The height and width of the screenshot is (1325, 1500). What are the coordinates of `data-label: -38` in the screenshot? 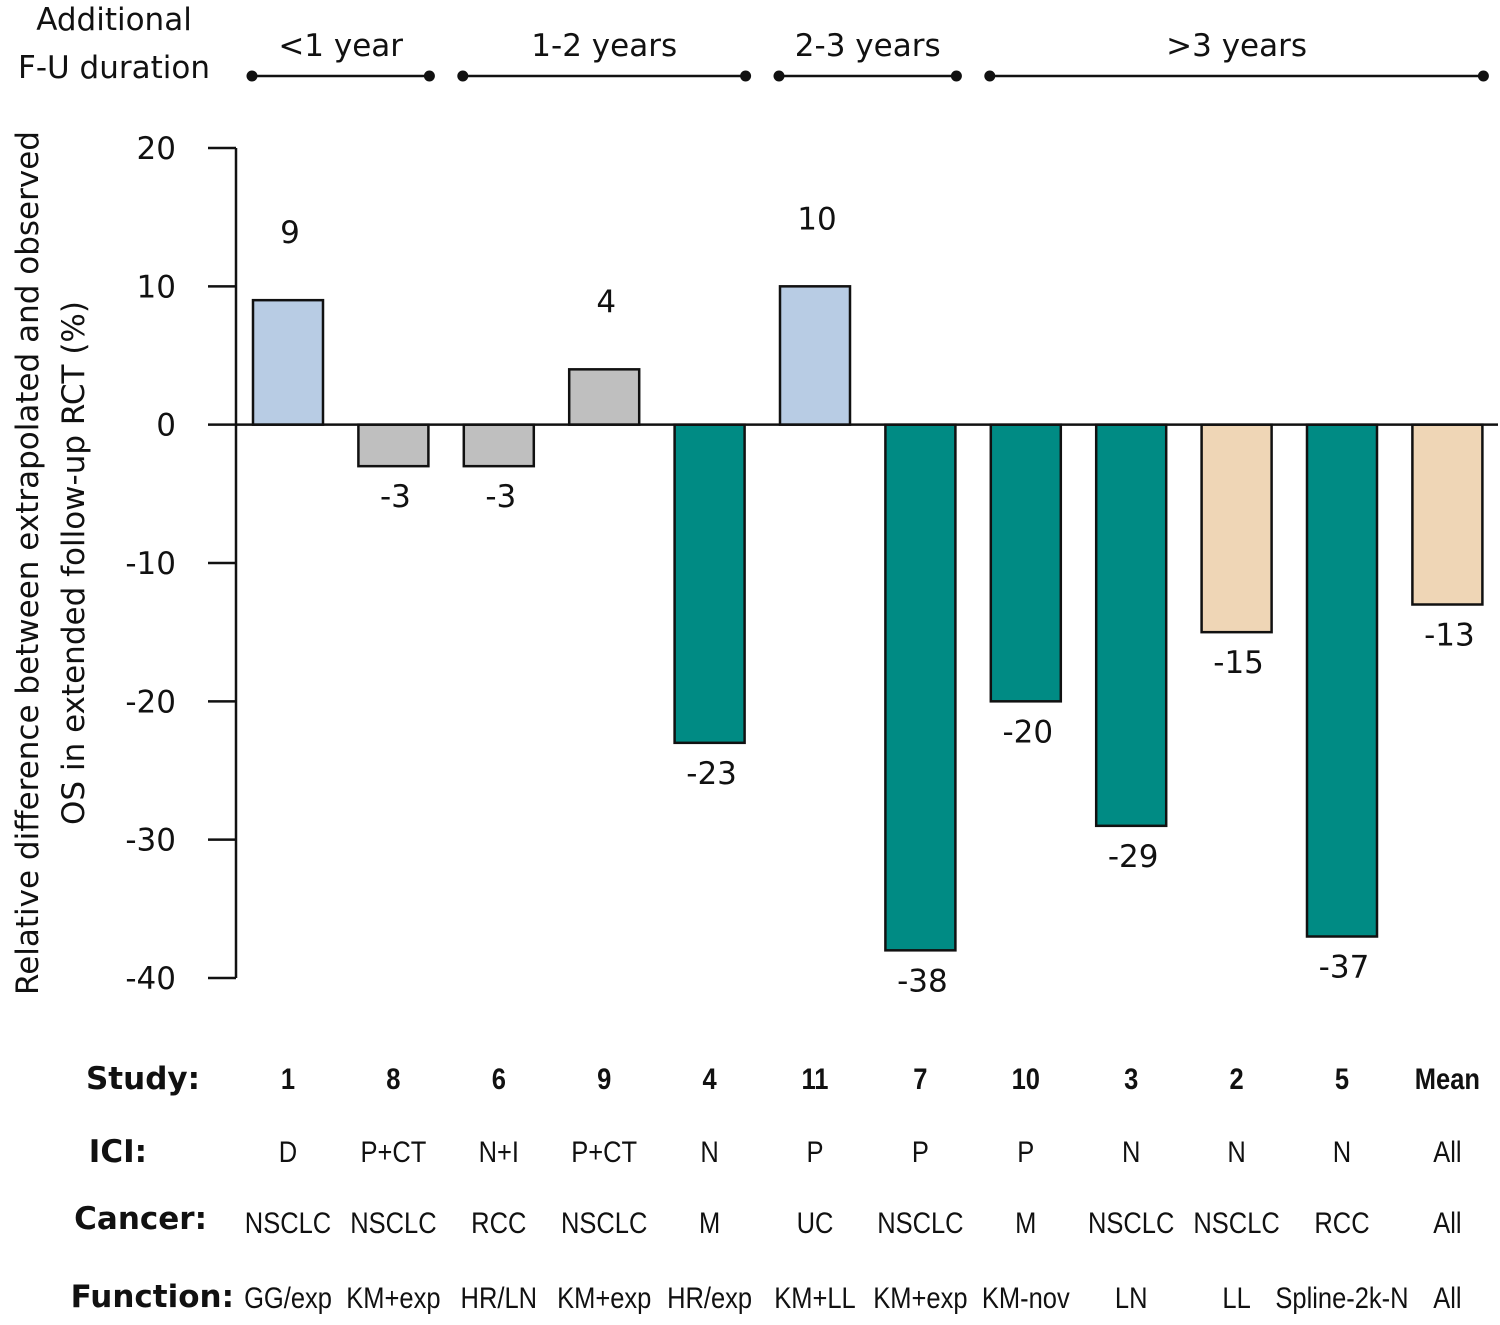 It's located at (922, 981).